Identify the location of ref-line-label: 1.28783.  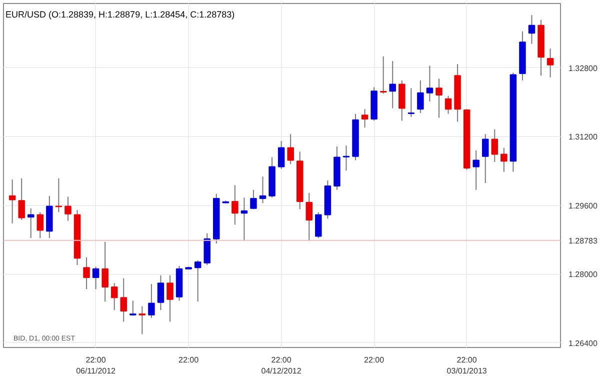
(583, 241).